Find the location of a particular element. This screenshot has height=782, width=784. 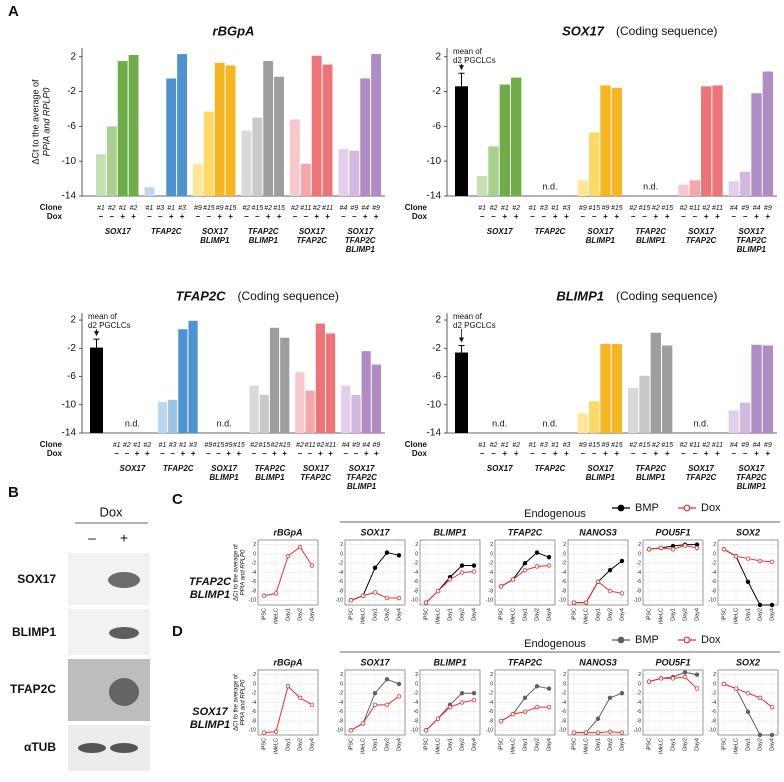

legend-label: BMP is located at coordinates (647, 640).